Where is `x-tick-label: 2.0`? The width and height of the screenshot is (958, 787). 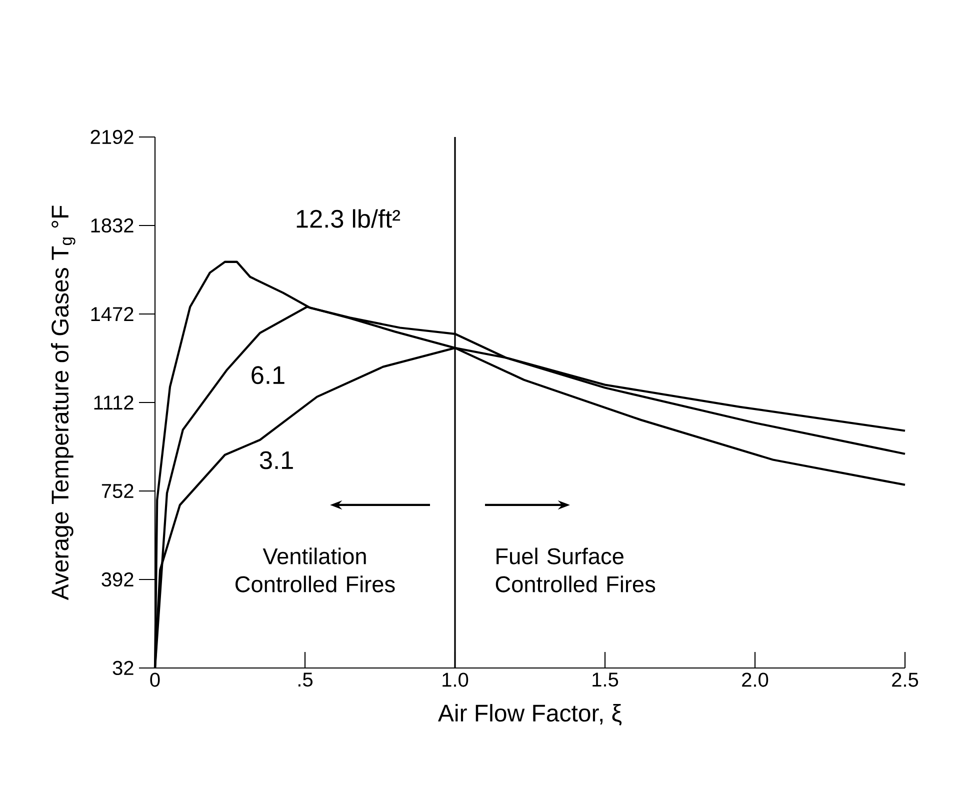 x-tick-label: 2.0 is located at coordinates (755, 679).